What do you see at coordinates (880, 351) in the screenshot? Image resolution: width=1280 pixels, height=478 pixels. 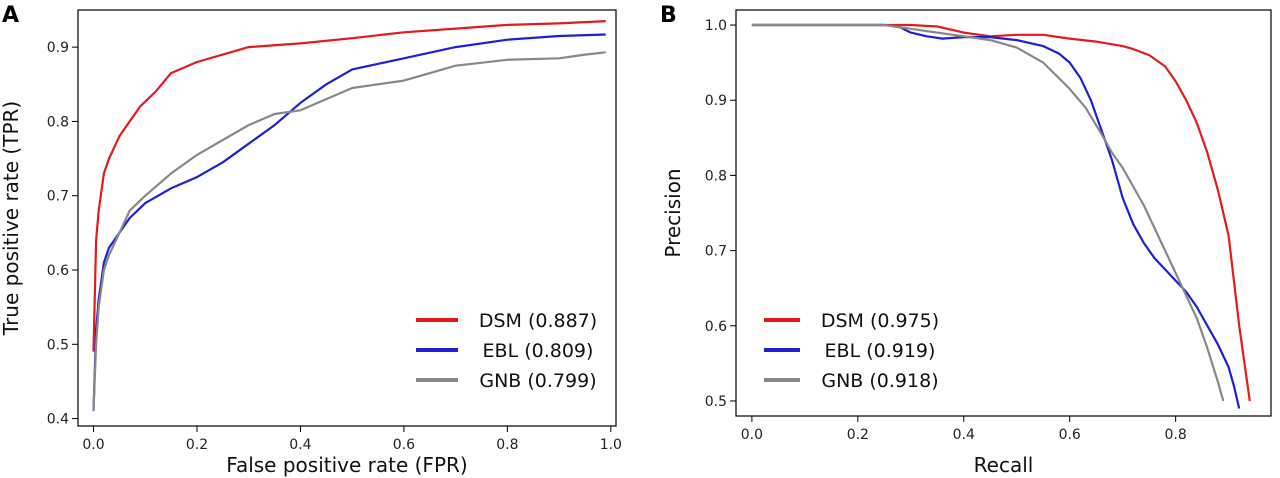 I see `legend-label: EBL (0.919)` at bounding box center [880, 351].